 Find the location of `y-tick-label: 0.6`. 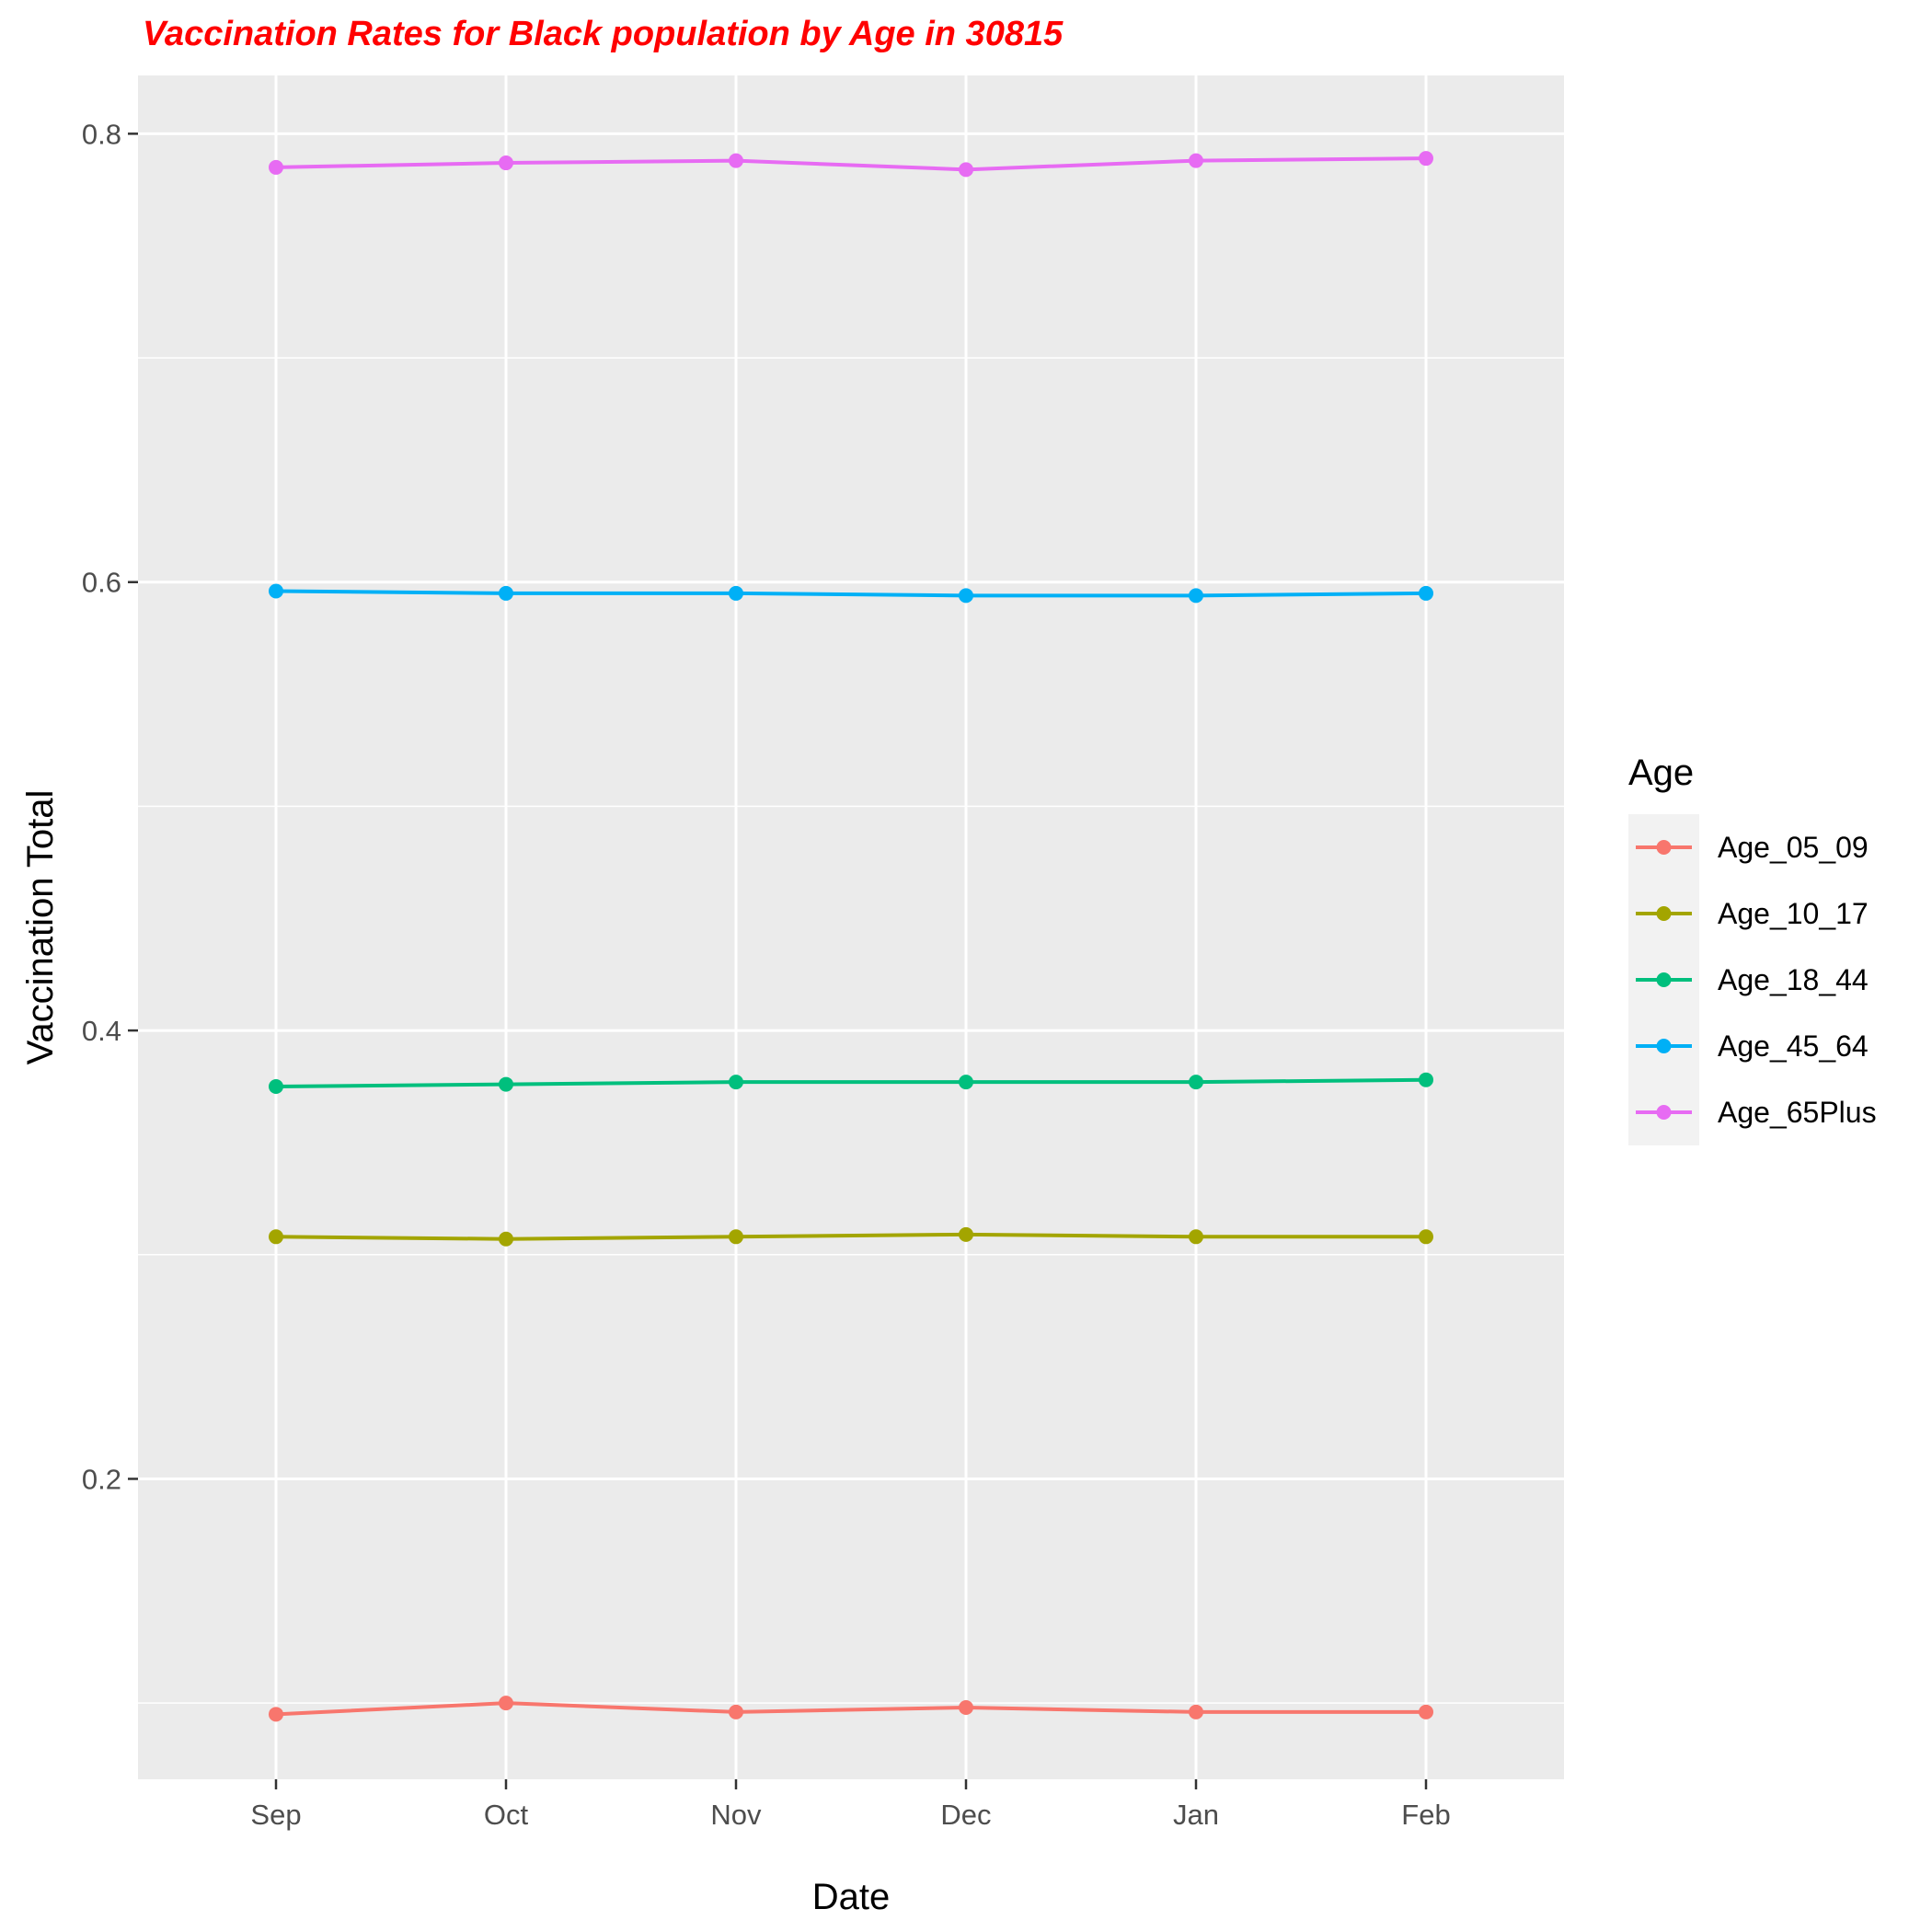

y-tick-label: 0.6 is located at coordinates (101, 583).